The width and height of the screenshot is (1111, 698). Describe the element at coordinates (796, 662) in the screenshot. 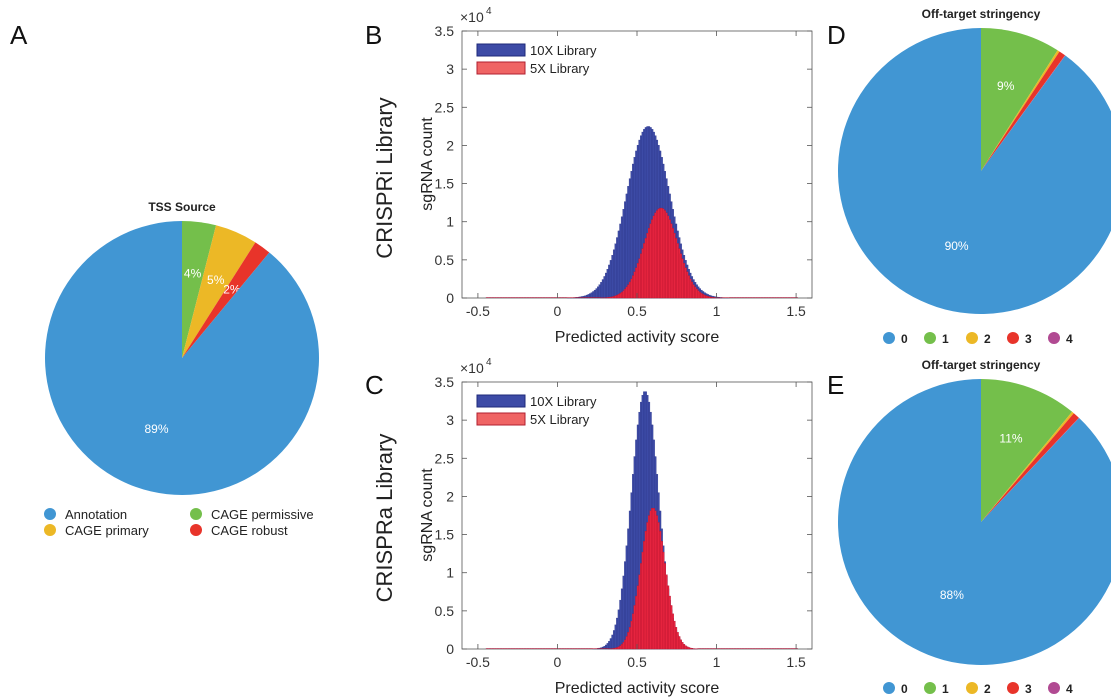

I see `x-tick-label: 1.5` at that location.